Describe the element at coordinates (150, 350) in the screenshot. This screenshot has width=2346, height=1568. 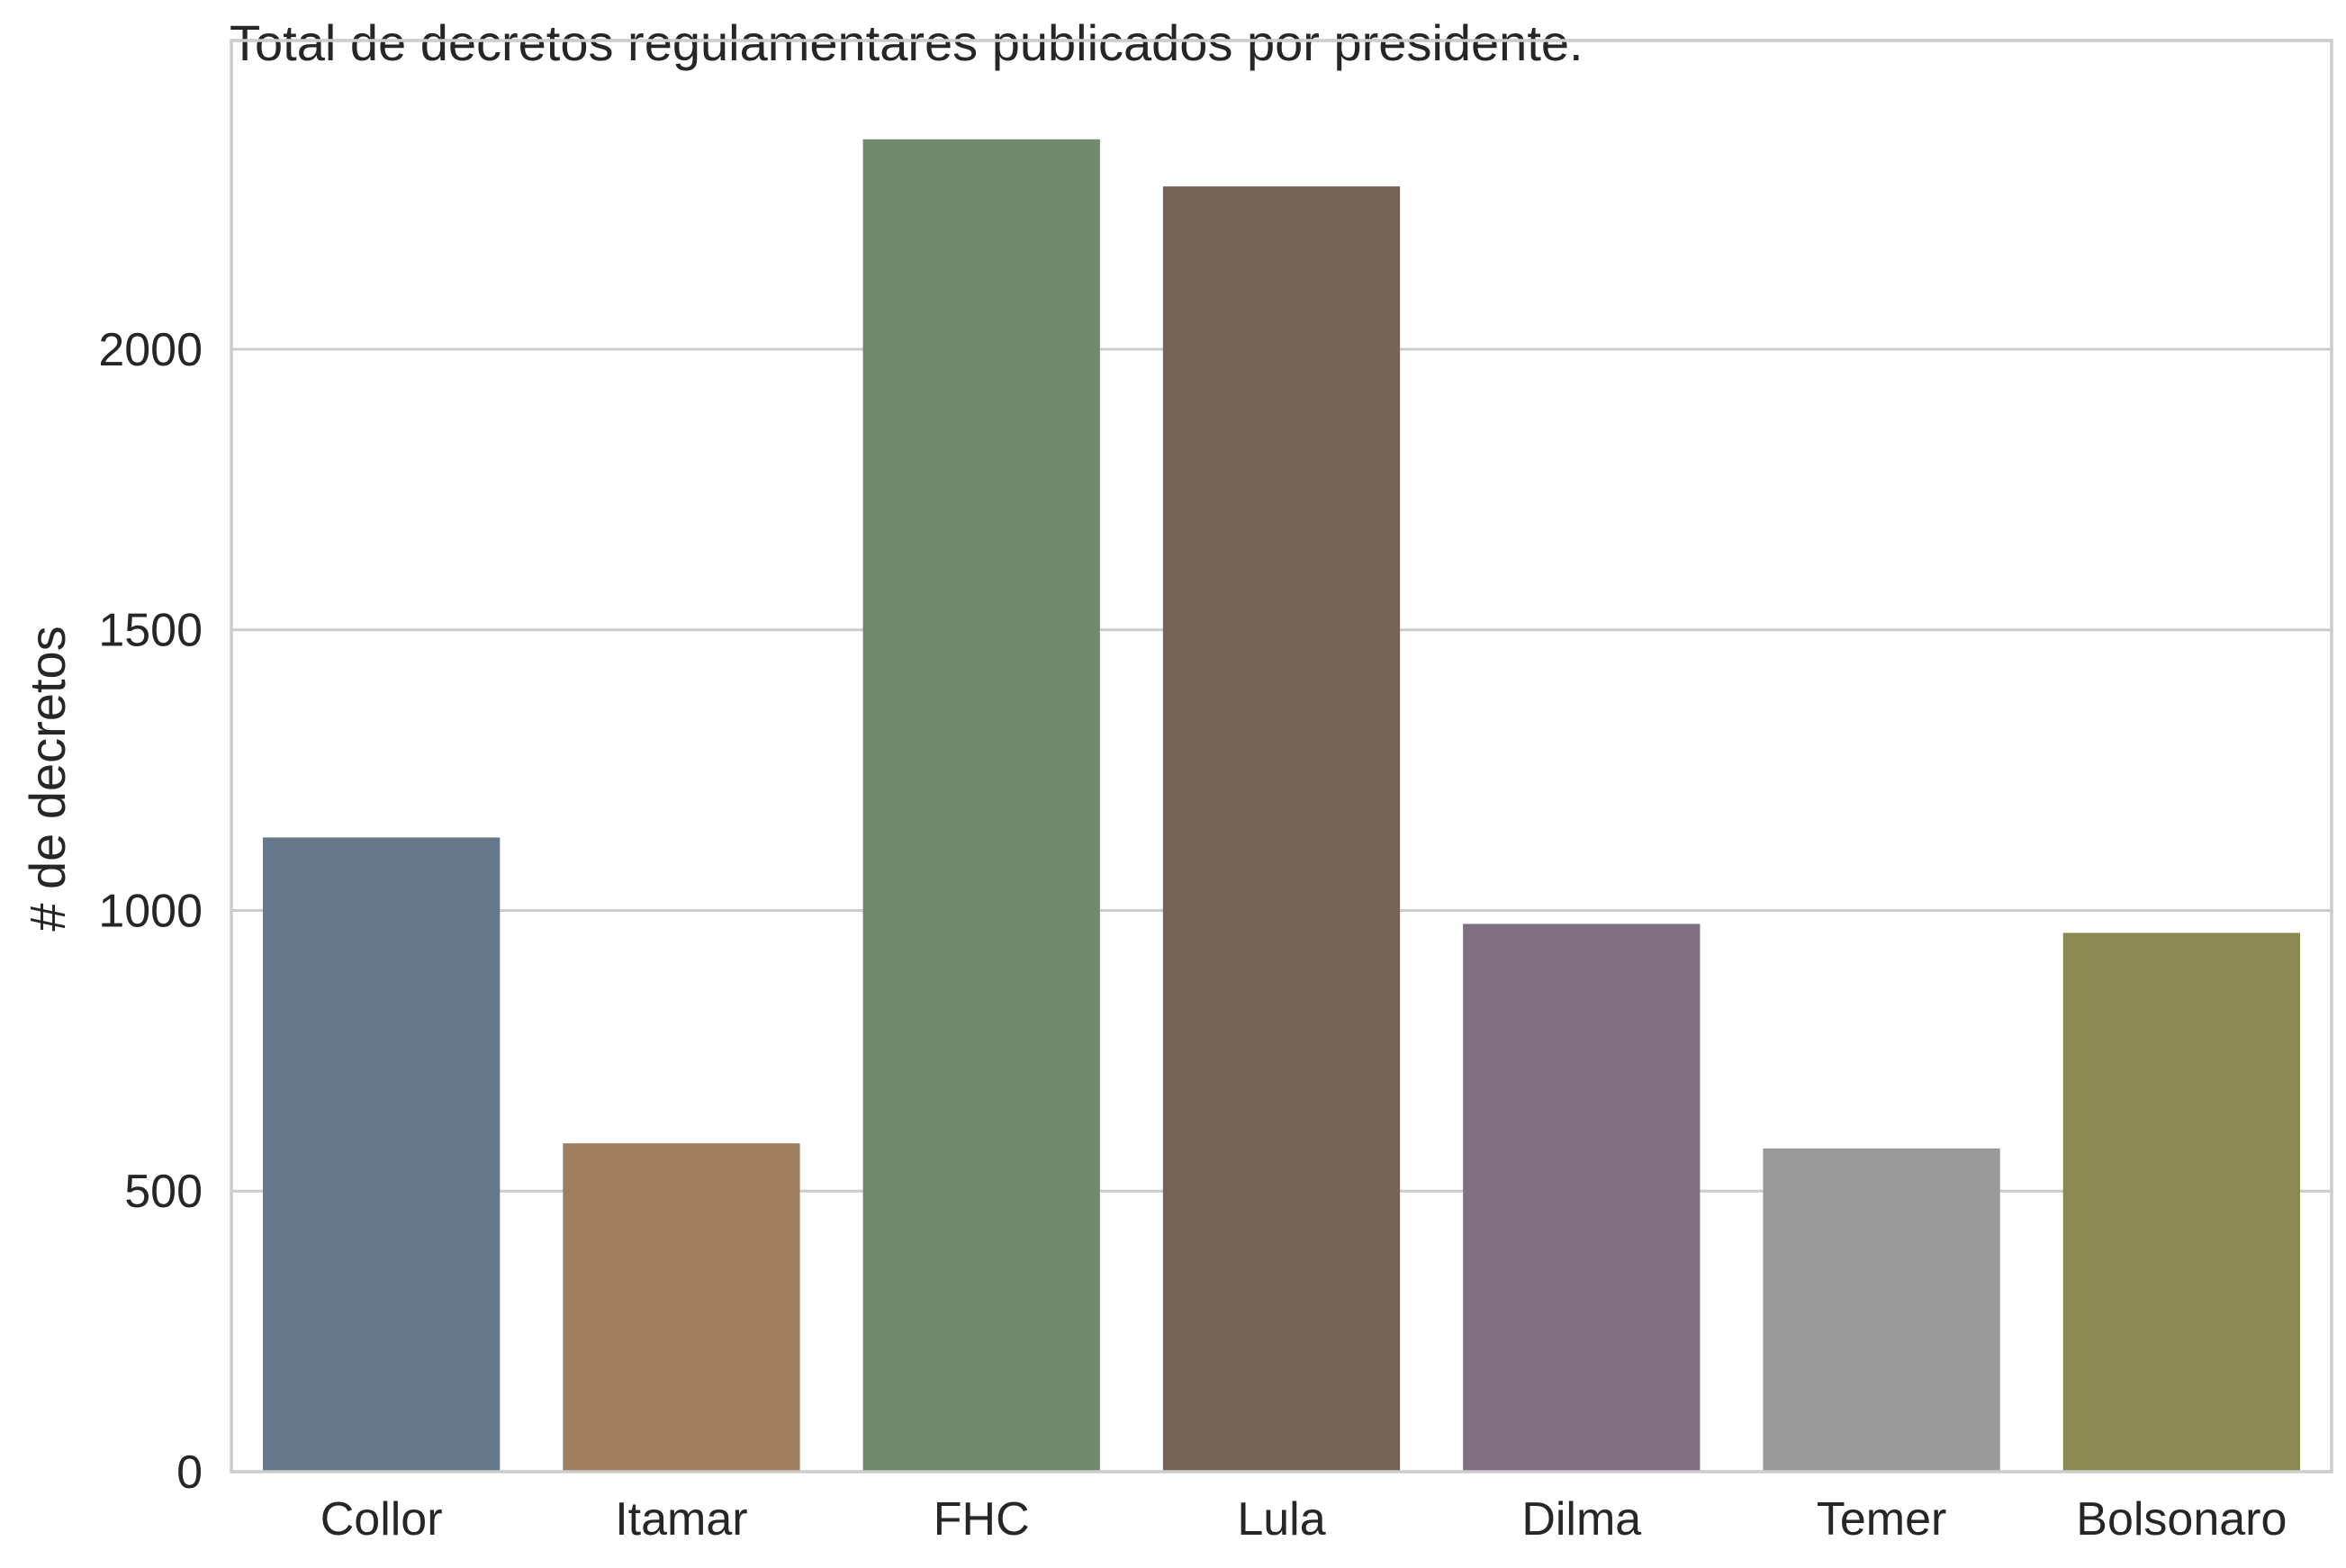
I see `y-tick-label: 2000` at that location.